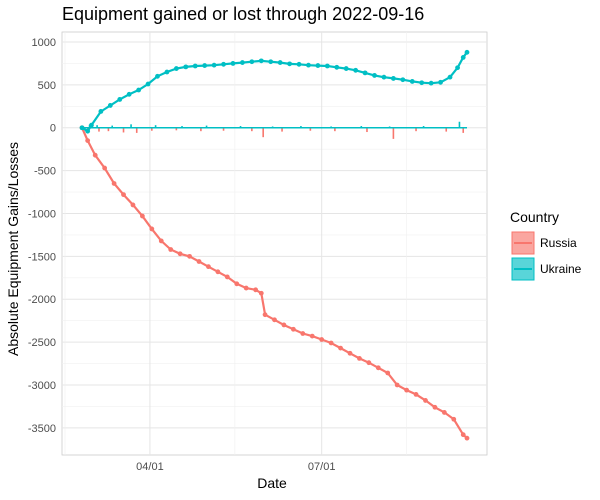  I want to click on y-axis-label: Absolute Equipment Gains/Losses, so click(13, 249).